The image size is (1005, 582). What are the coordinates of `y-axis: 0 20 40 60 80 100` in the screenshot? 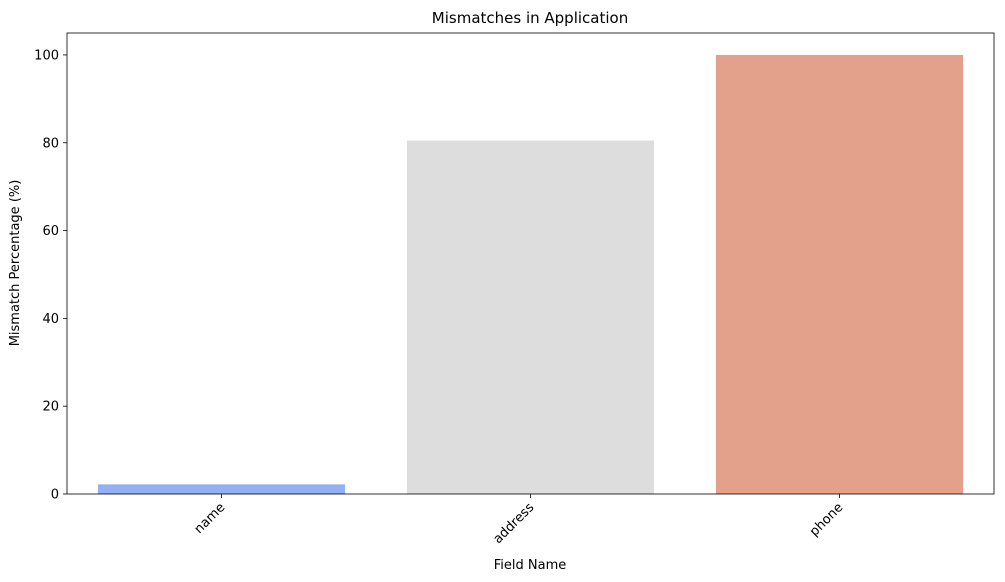 It's located at (50, 275).